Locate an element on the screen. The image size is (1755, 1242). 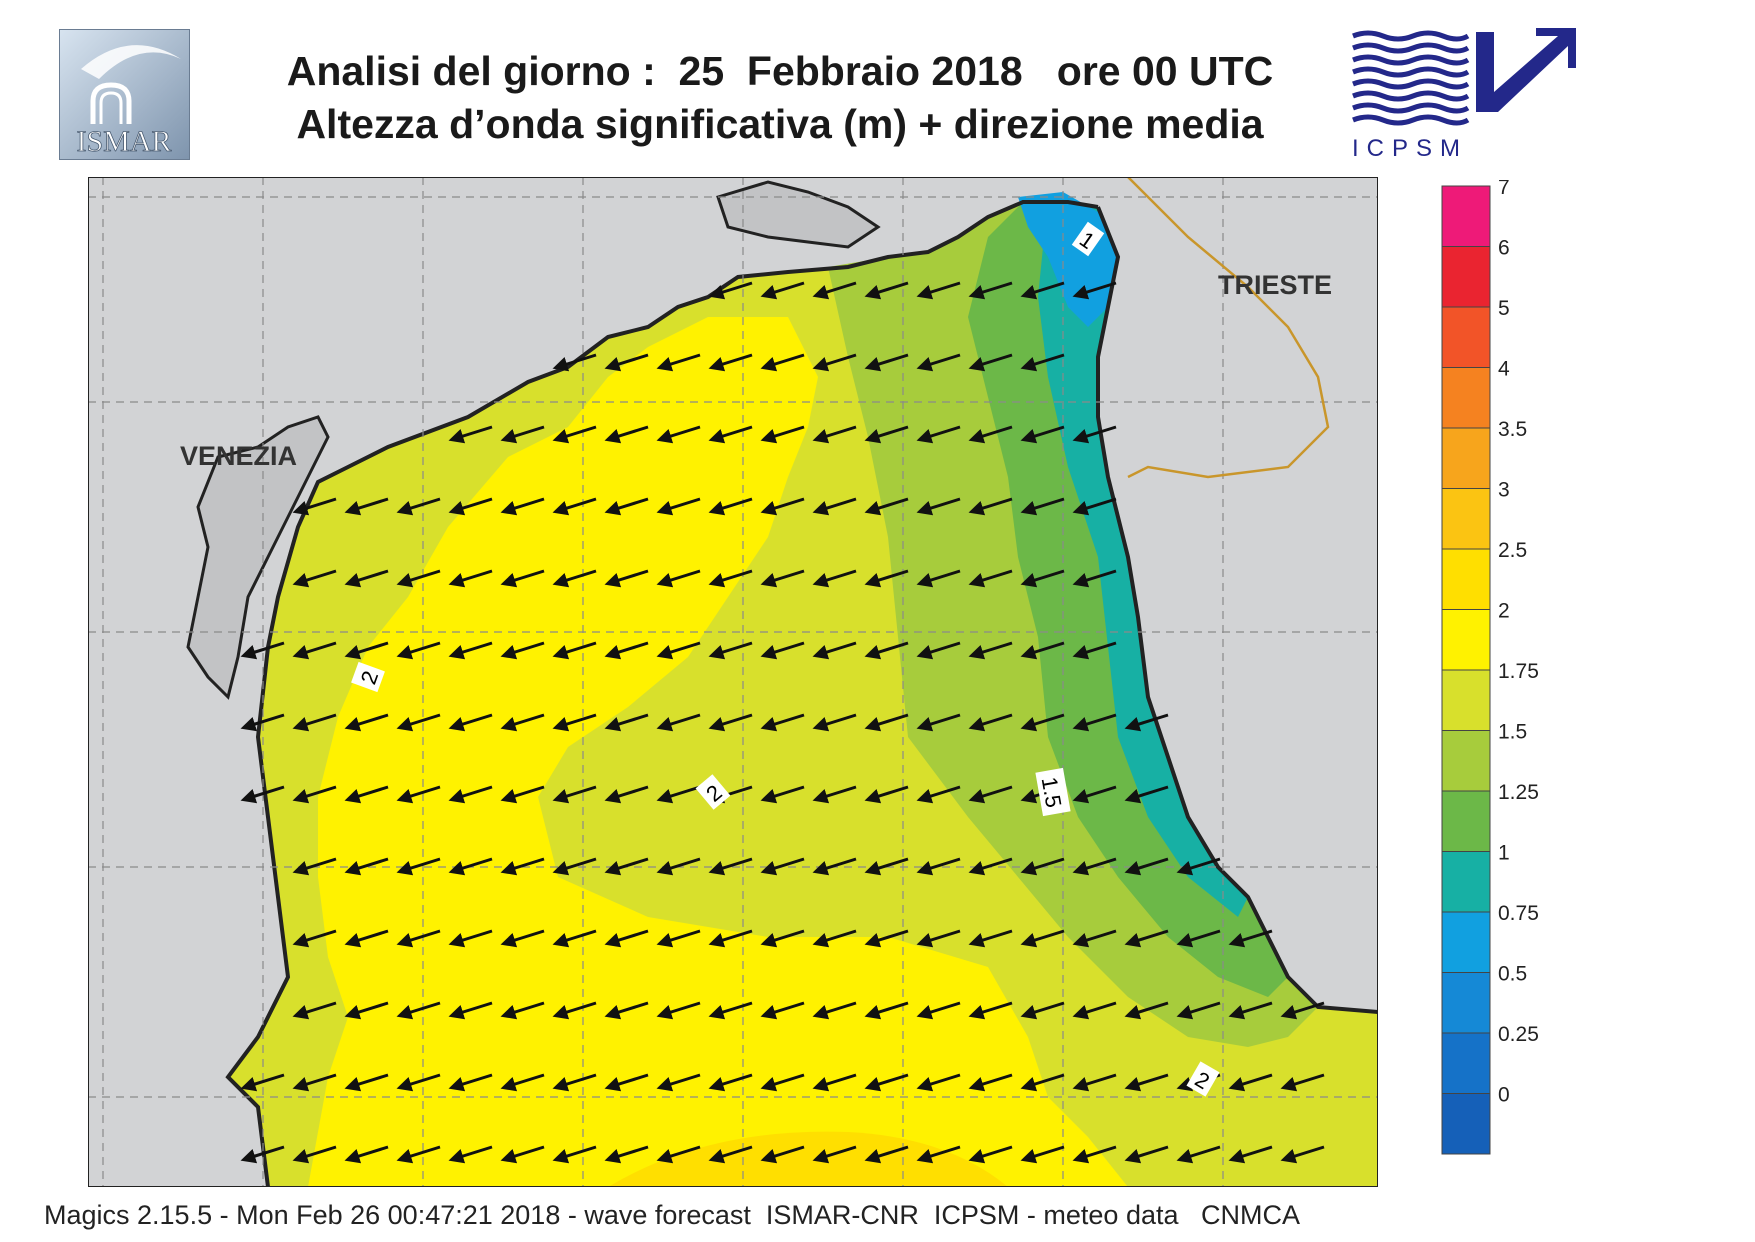
legend-tick-label: 1.75 is located at coordinates (1518, 671).